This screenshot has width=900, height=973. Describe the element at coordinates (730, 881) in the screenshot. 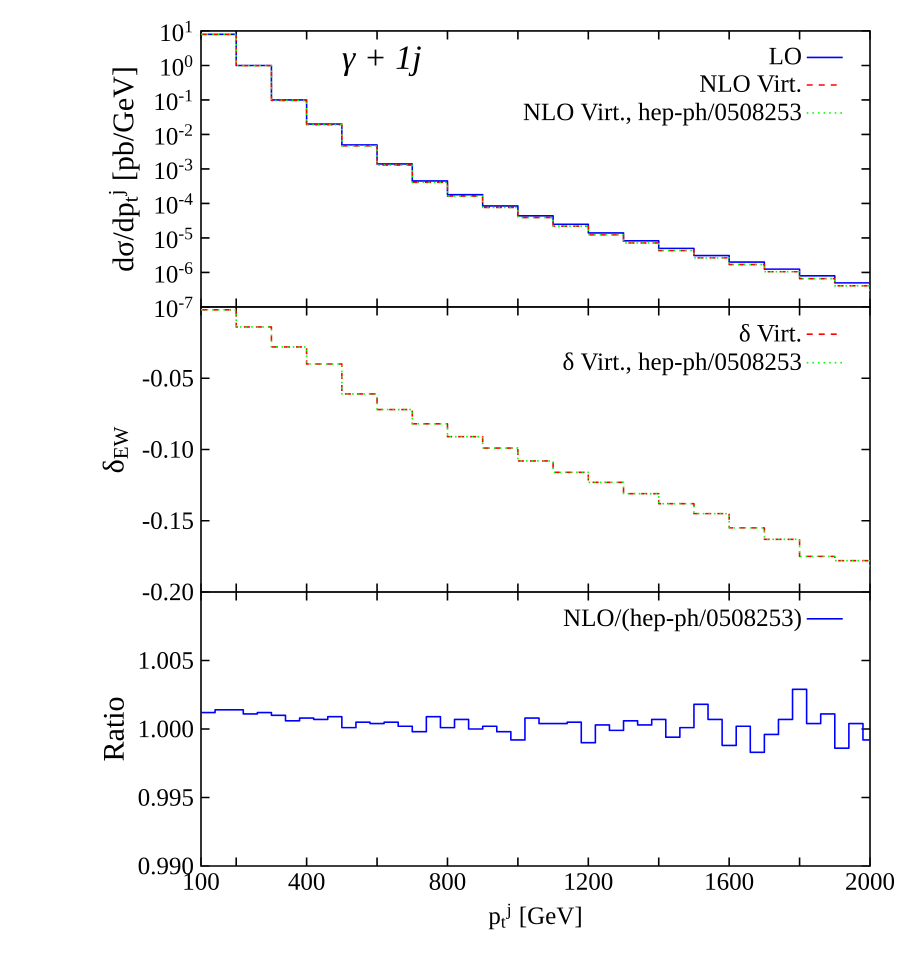

I see `x-tick-label: 1600` at that location.